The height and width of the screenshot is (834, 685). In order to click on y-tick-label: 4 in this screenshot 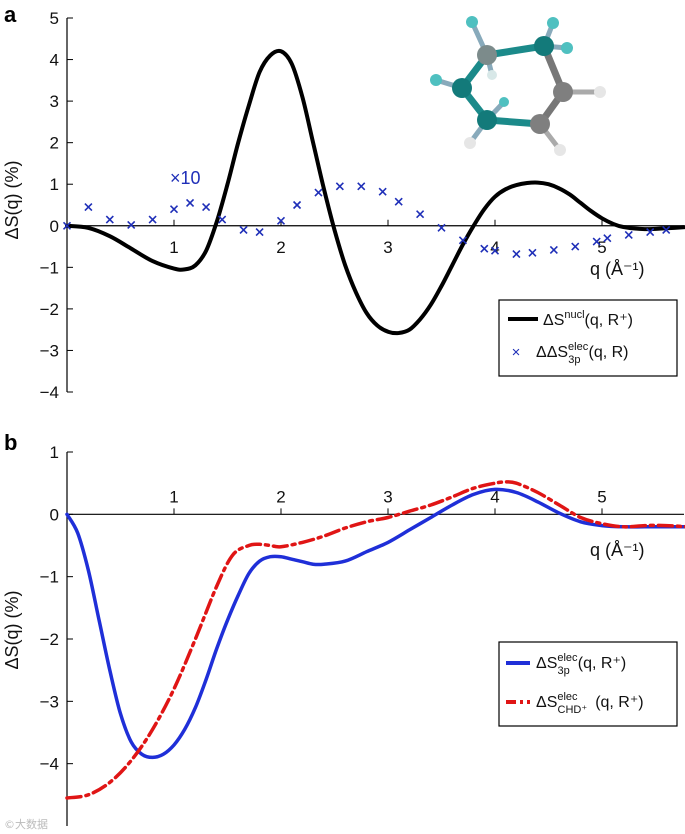, I will do `click(54, 60)`.